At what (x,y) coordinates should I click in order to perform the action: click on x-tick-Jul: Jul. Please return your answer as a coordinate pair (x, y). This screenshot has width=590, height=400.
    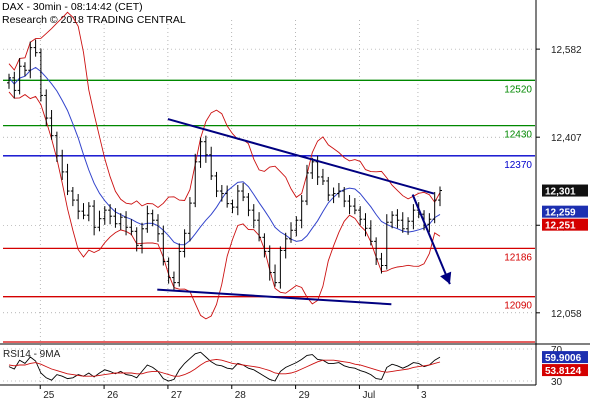
    Looking at the image, I should click on (368, 395).